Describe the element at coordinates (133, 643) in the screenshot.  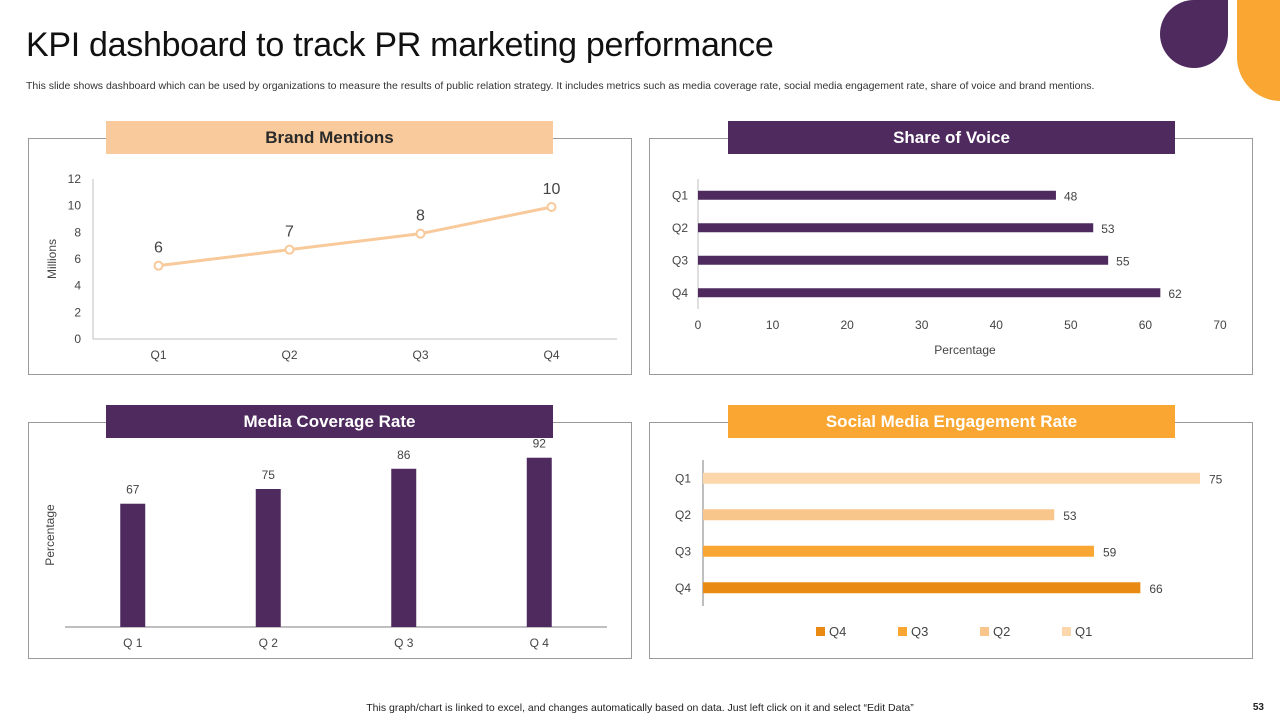
I see `x-tick-label: Q 1` at that location.